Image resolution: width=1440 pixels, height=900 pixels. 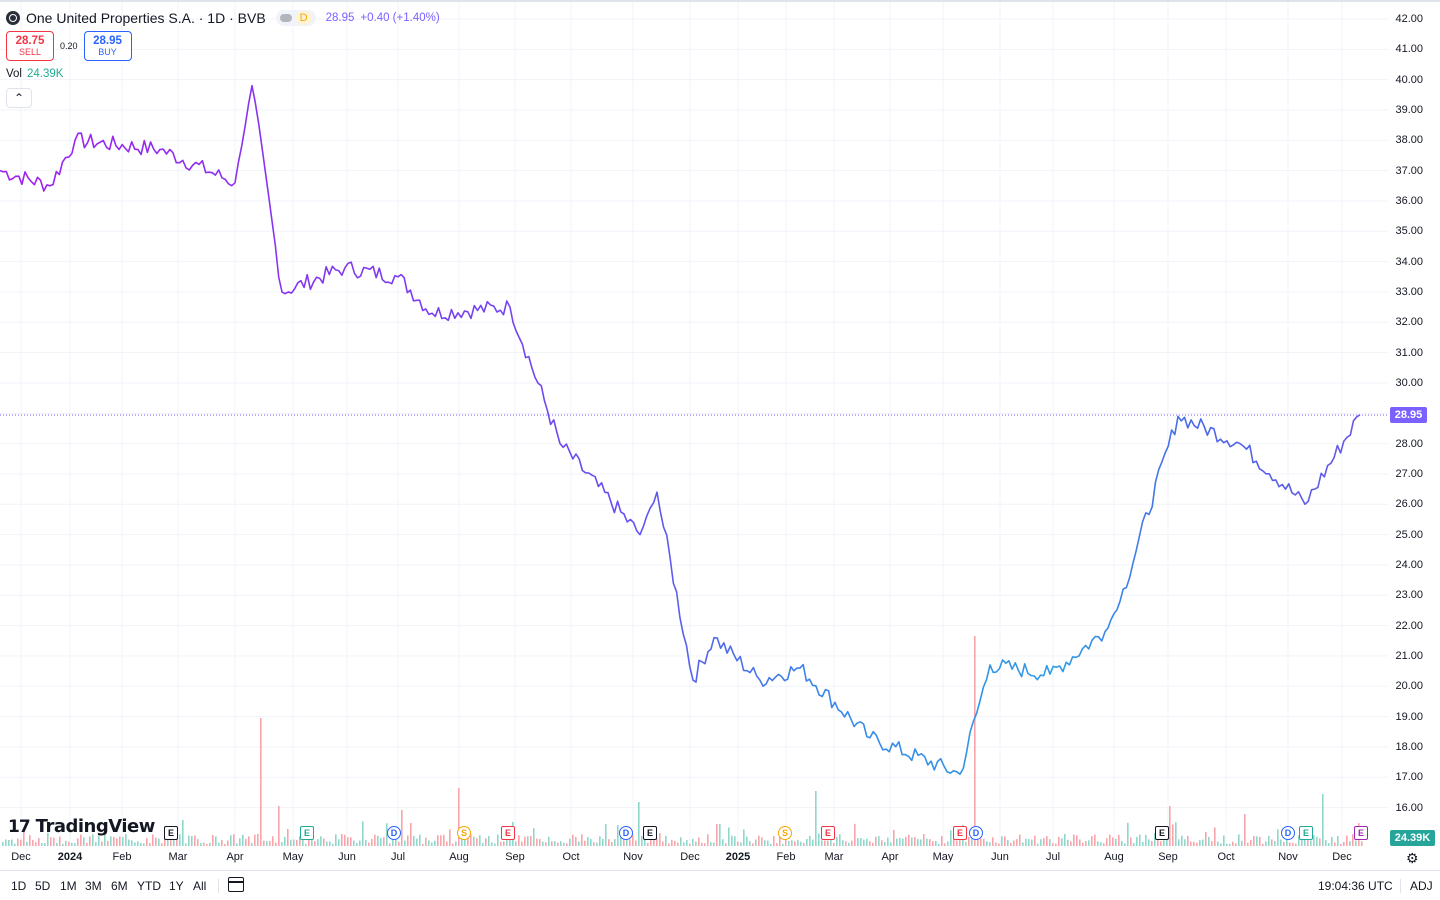 I want to click on interval-pill: D, so click(x=295, y=18).